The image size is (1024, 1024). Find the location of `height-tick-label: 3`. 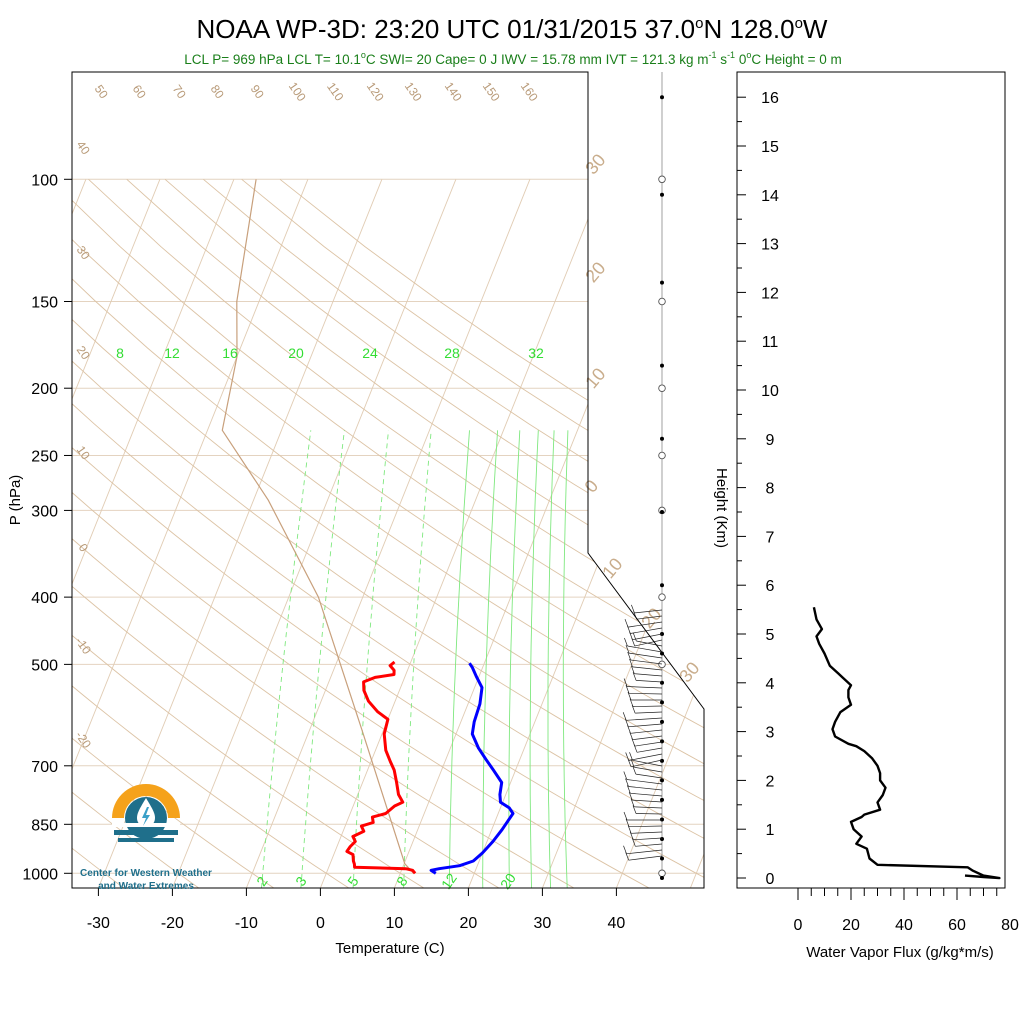

height-tick-label: 3 is located at coordinates (770, 733).